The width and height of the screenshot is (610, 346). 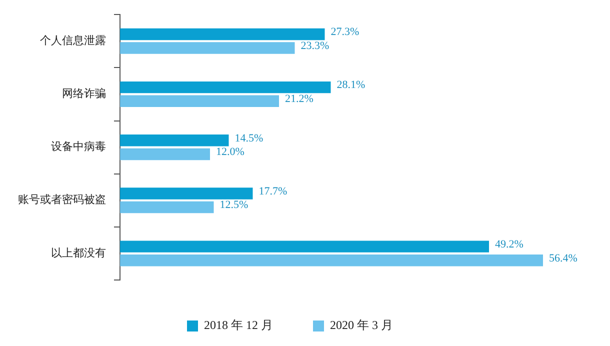 What do you see at coordinates (273, 191) in the screenshot?
I see `data-label: 17.7%` at bounding box center [273, 191].